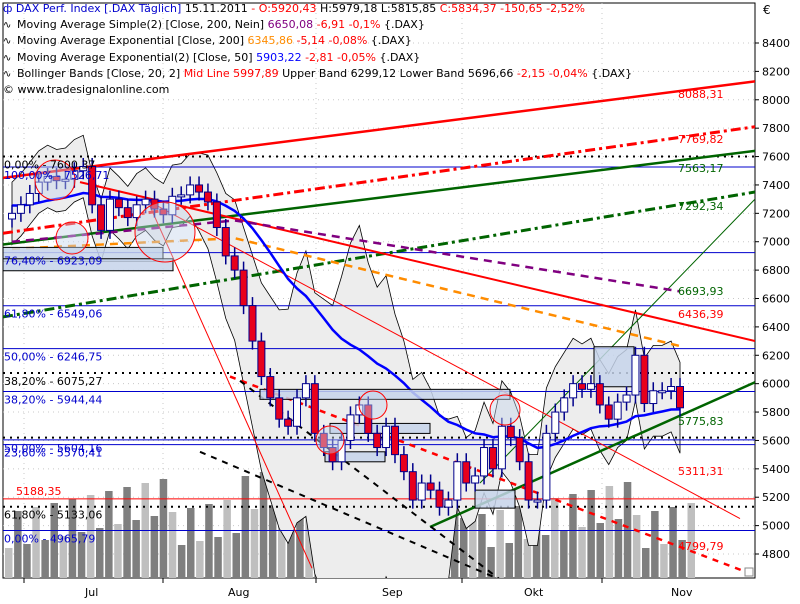 This screenshot has height=604, width=800. Describe the element at coordinates (776, 71) in the screenshot. I see `y-tick-label: 8200` at that location.